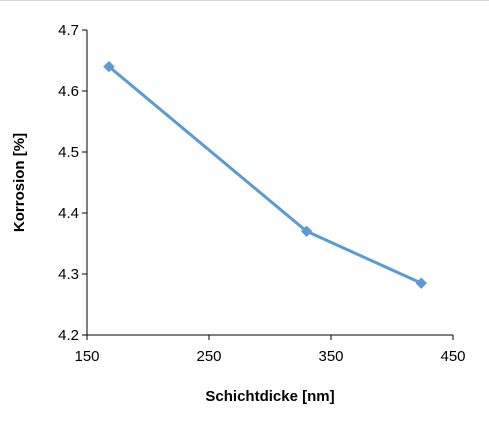 The image size is (489, 433). I want to click on y-ticks: 4.2 4.3 4.4 4.5 4.6 4.7, so click(72, 183).